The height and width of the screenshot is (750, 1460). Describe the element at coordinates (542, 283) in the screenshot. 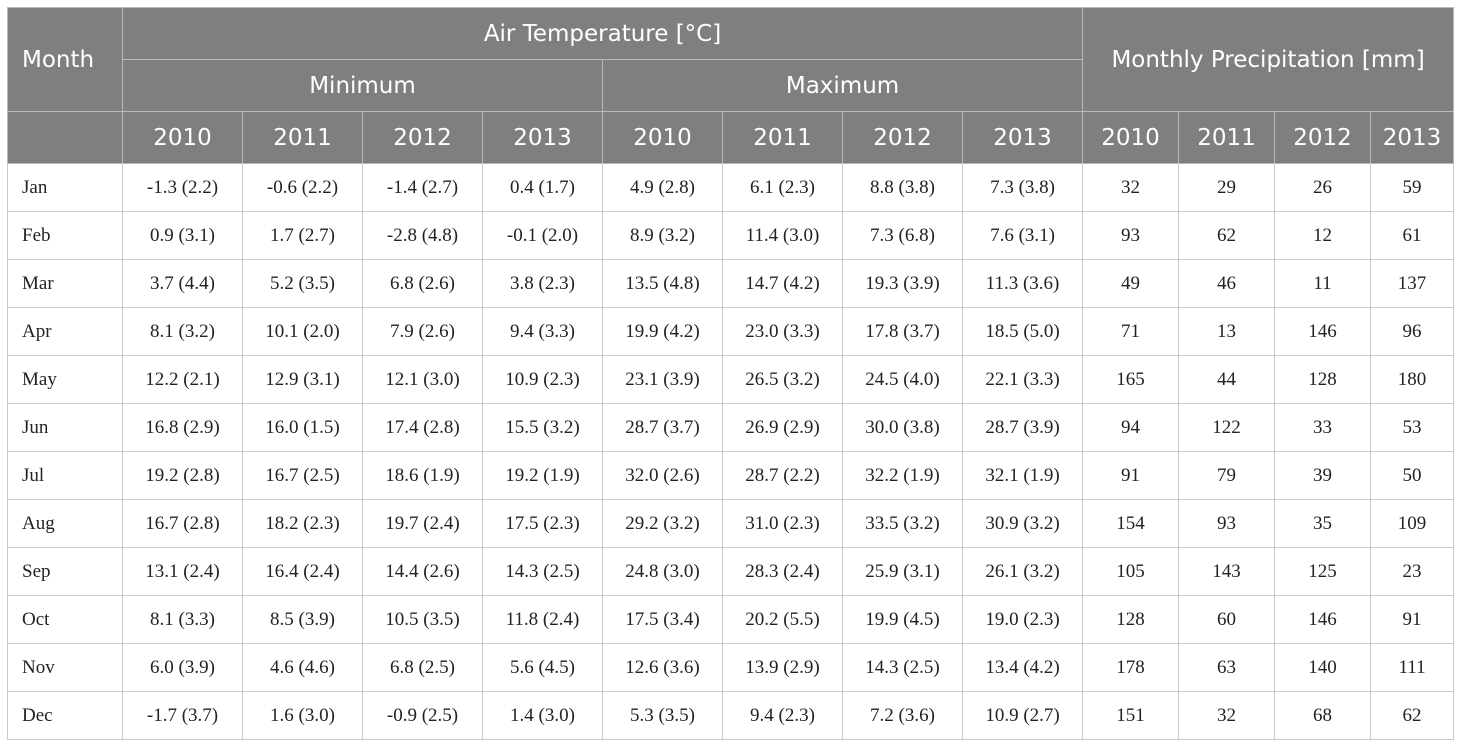

I see `min-temp-cell: 3.8 (2.3)` at that location.